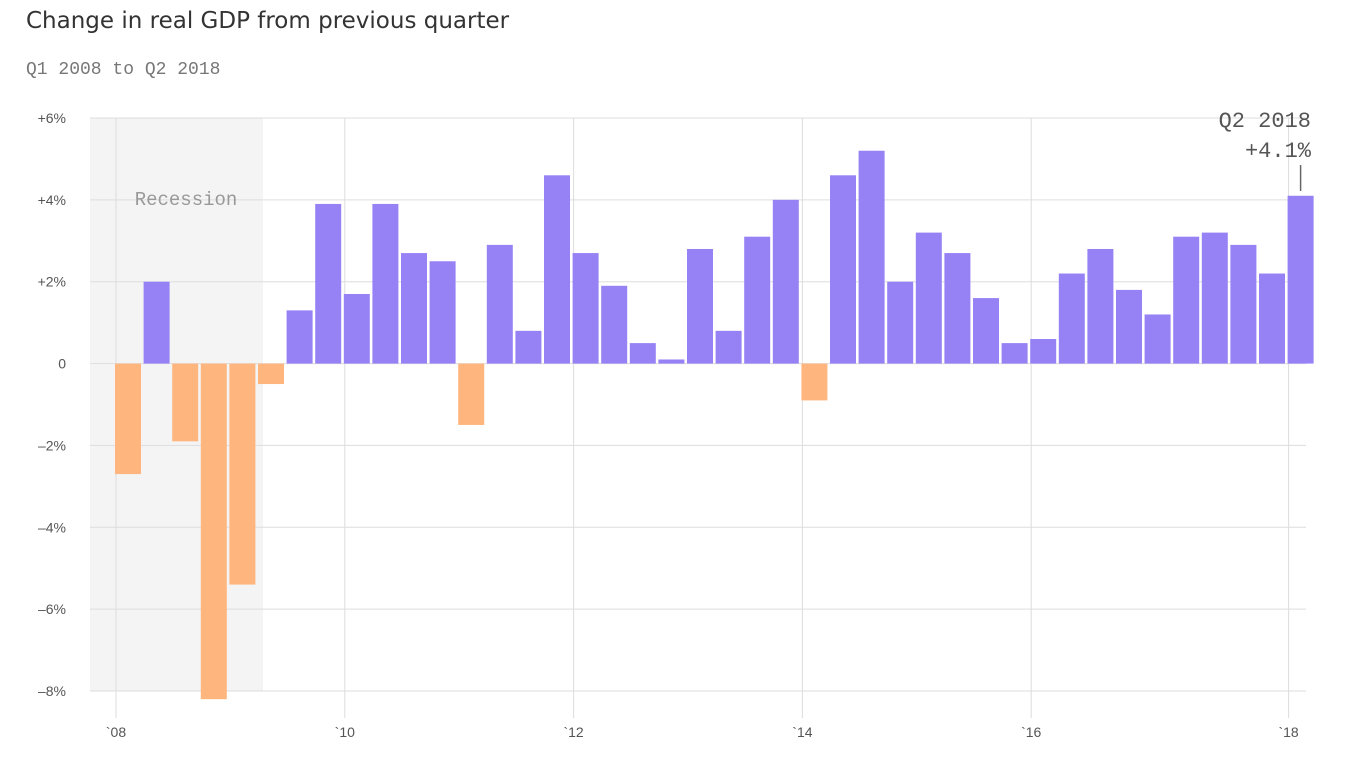 The image size is (1366, 768). Describe the element at coordinates (52, 445) in the screenshot. I see `y-tick-label: –2%` at that location.